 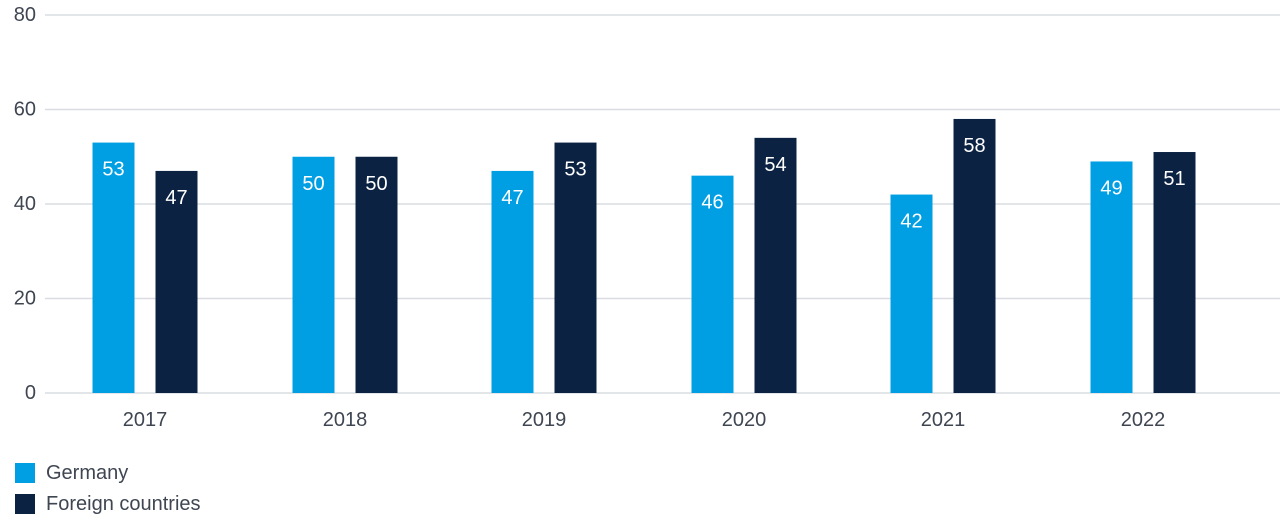 What do you see at coordinates (108, 488) in the screenshot?
I see `legend: Germany Foreign countries` at bounding box center [108, 488].